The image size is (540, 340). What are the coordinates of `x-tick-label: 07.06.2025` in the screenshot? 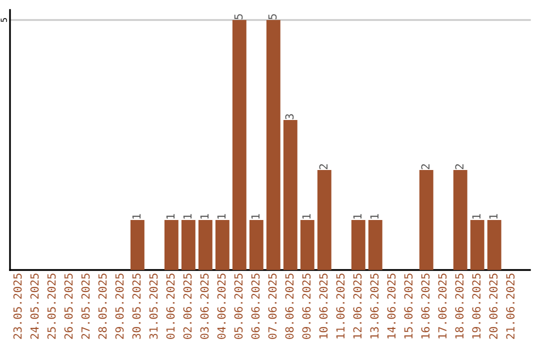 It's located at (272, 306).